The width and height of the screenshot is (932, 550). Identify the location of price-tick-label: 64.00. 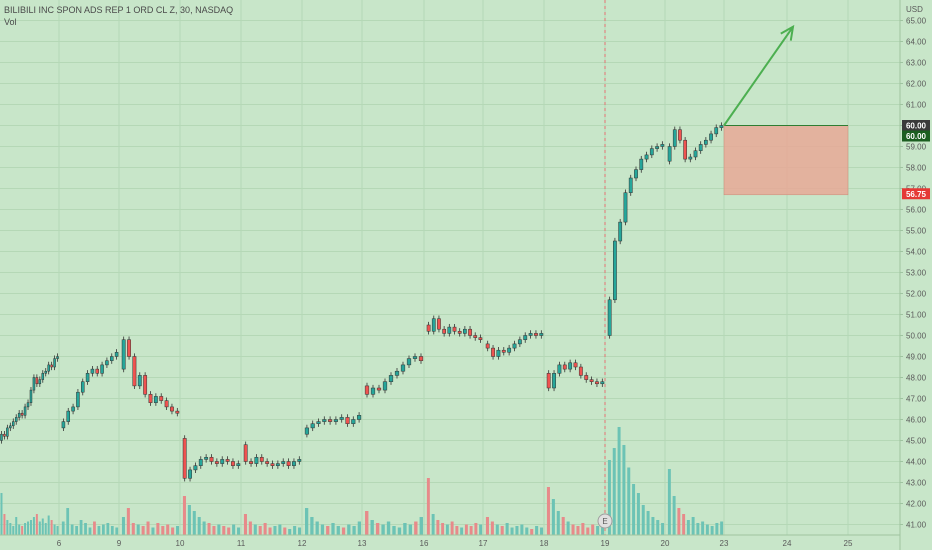
(916, 42).